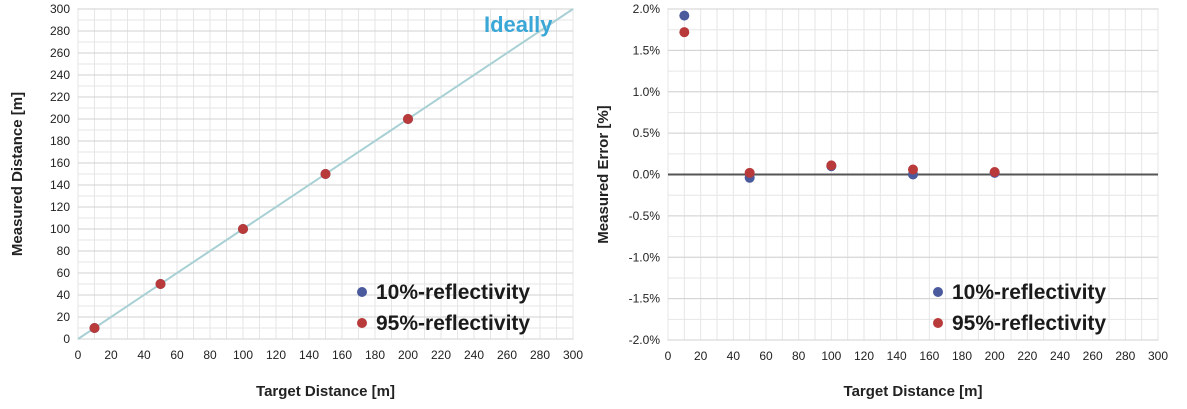 Image resolution: width=1187 pixels, height=409 pixels. What do you see at coordinates (647, 9) in the screenshot?
I see `y-tick-label: 2.0%` at bounding box center [647, 9].